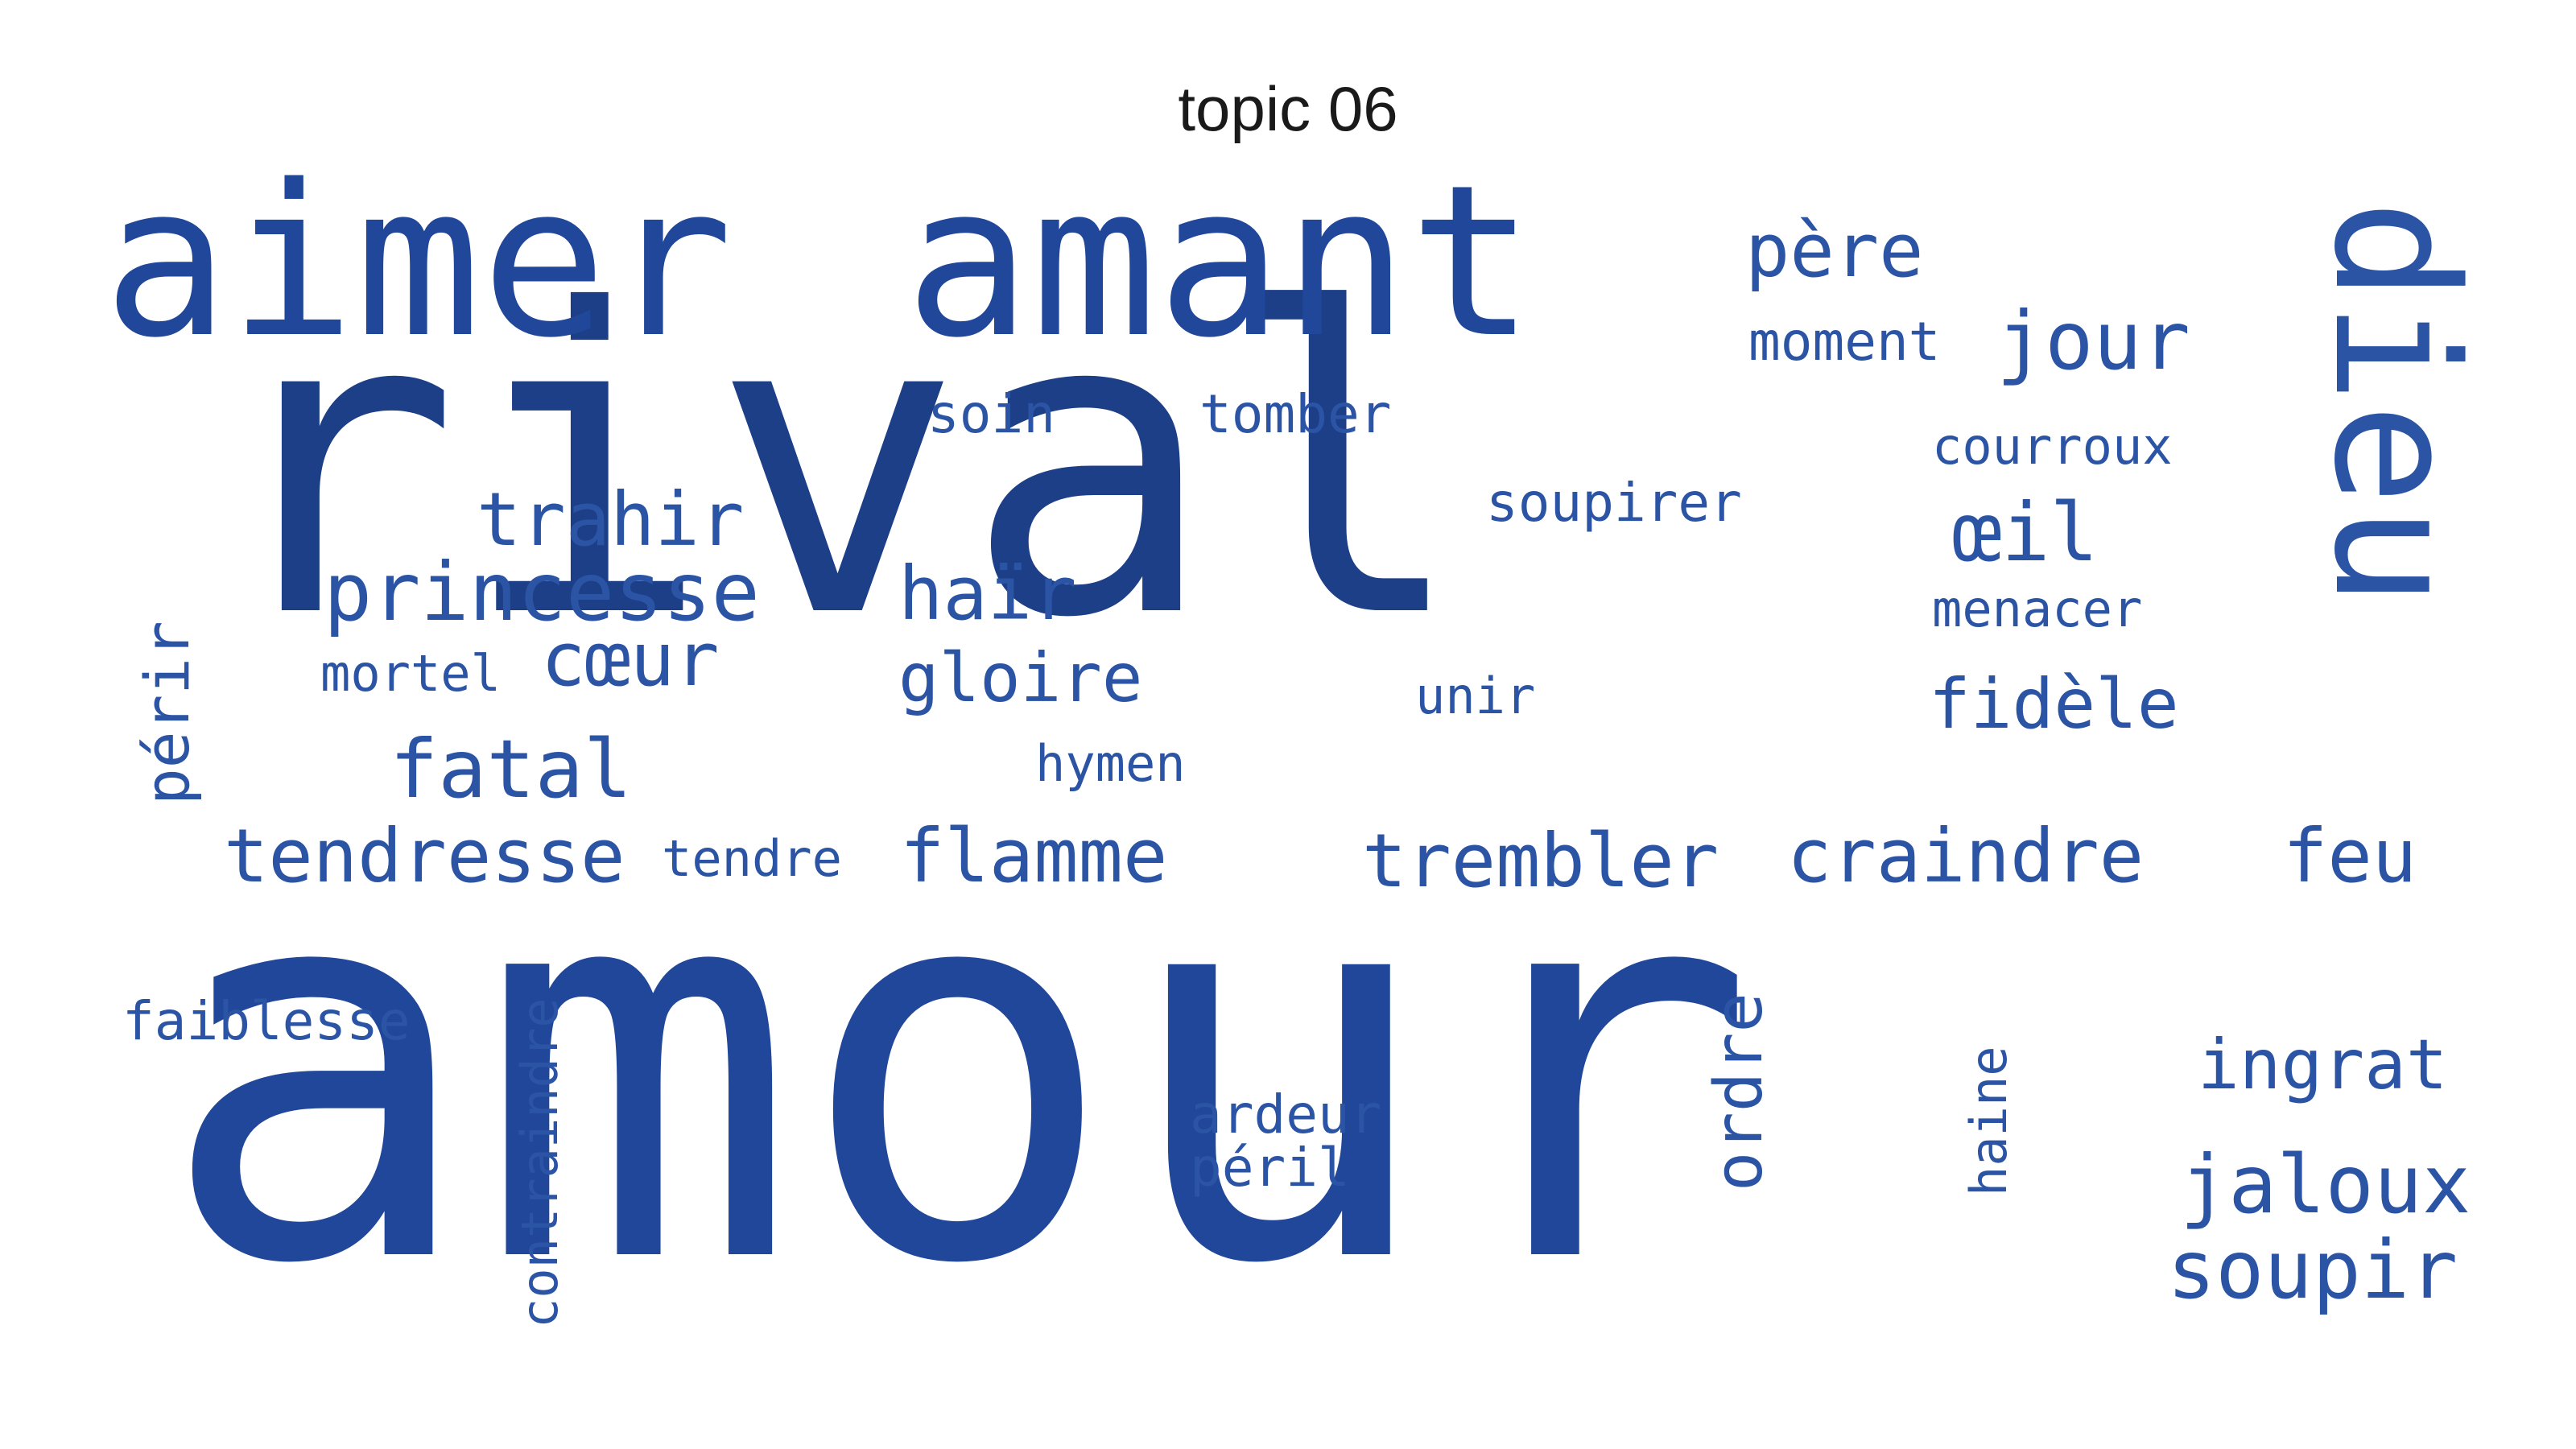 Image resolution: width=2576 pixels, height=1449 pixels. Describe the element at coordinates (2026, 532) in the screenshot. I see `cloud-word-14: œil` at that location.